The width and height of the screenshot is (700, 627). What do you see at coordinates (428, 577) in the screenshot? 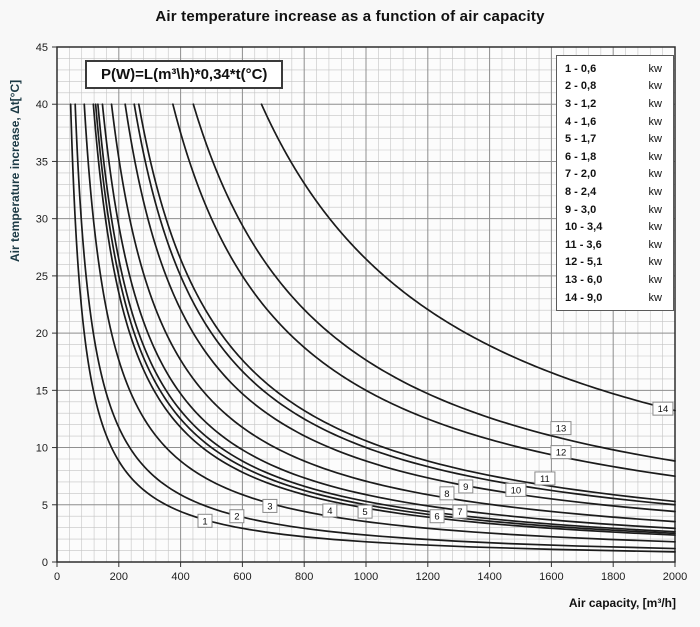
I see `x-tick-label: 1200` at bounding box center [428, 577].